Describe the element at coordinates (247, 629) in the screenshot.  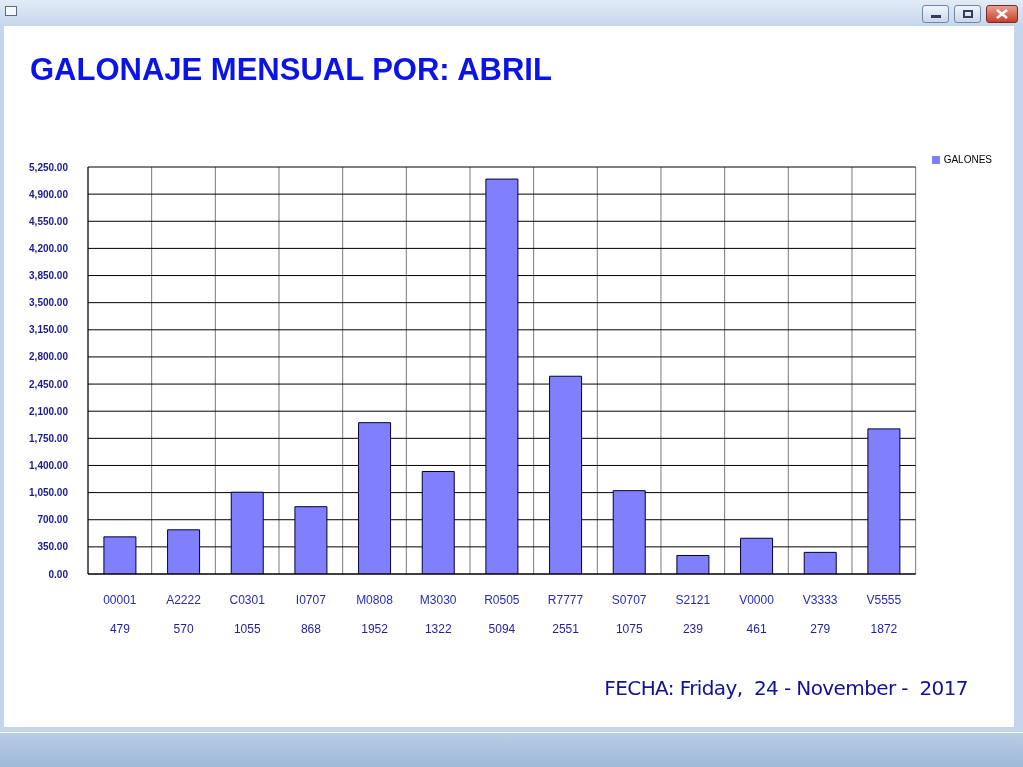
I see `data-label: 1055` at that location.